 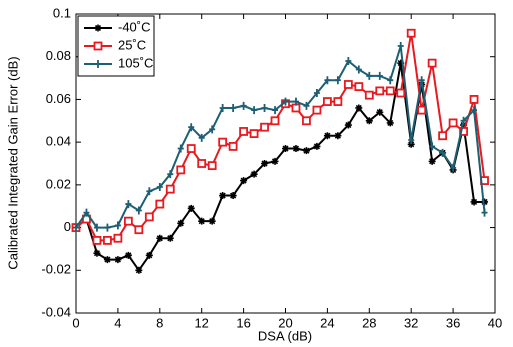 I want to click on legend-marker, so click(x=98, y=28).